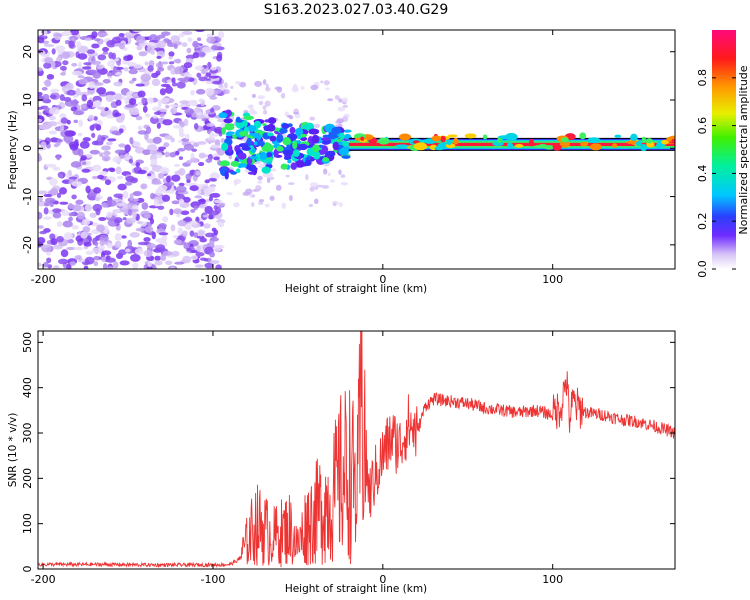  I want to click on snr-y-tick-label: 200, so click(27, 478).